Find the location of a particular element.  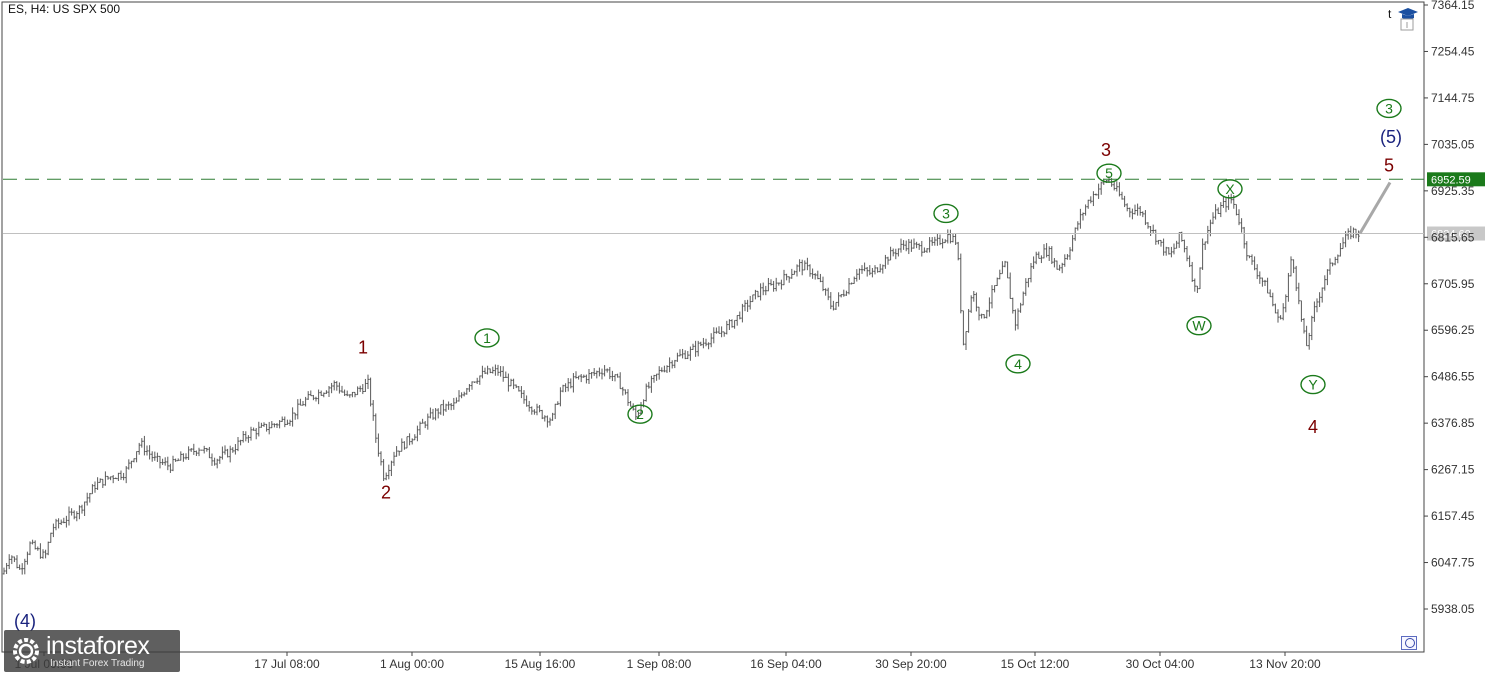

y-tick-label: 6705.95 is located at coordinates (1453, 284).